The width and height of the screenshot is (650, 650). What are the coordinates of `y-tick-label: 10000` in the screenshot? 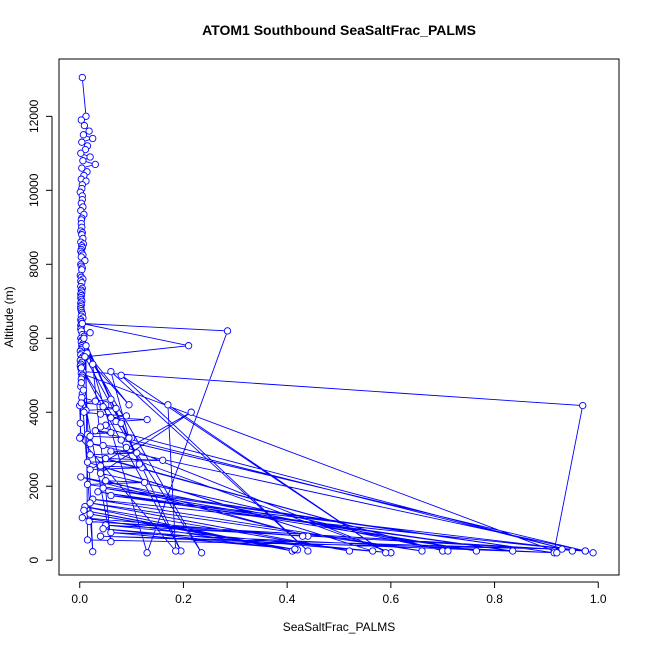 It's located at (34, 190).